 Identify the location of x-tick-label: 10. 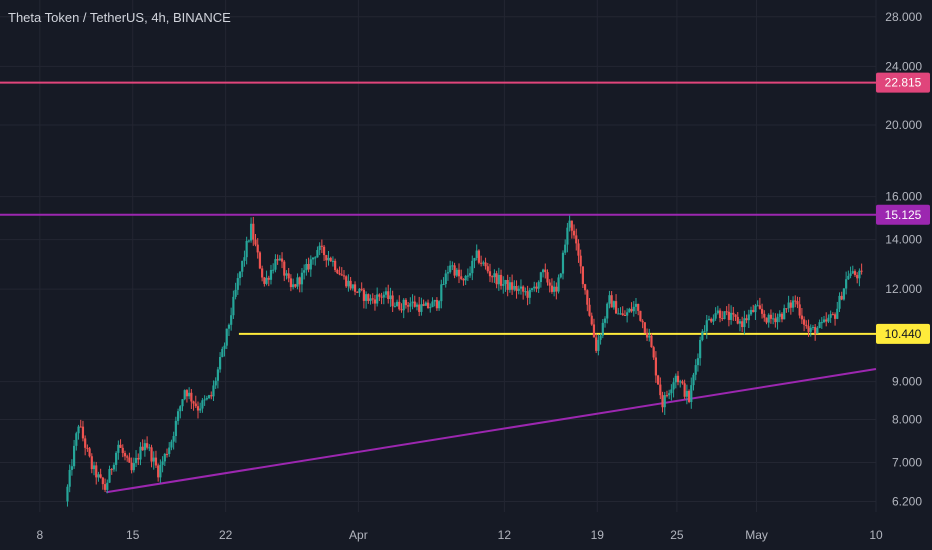
(876, 535).